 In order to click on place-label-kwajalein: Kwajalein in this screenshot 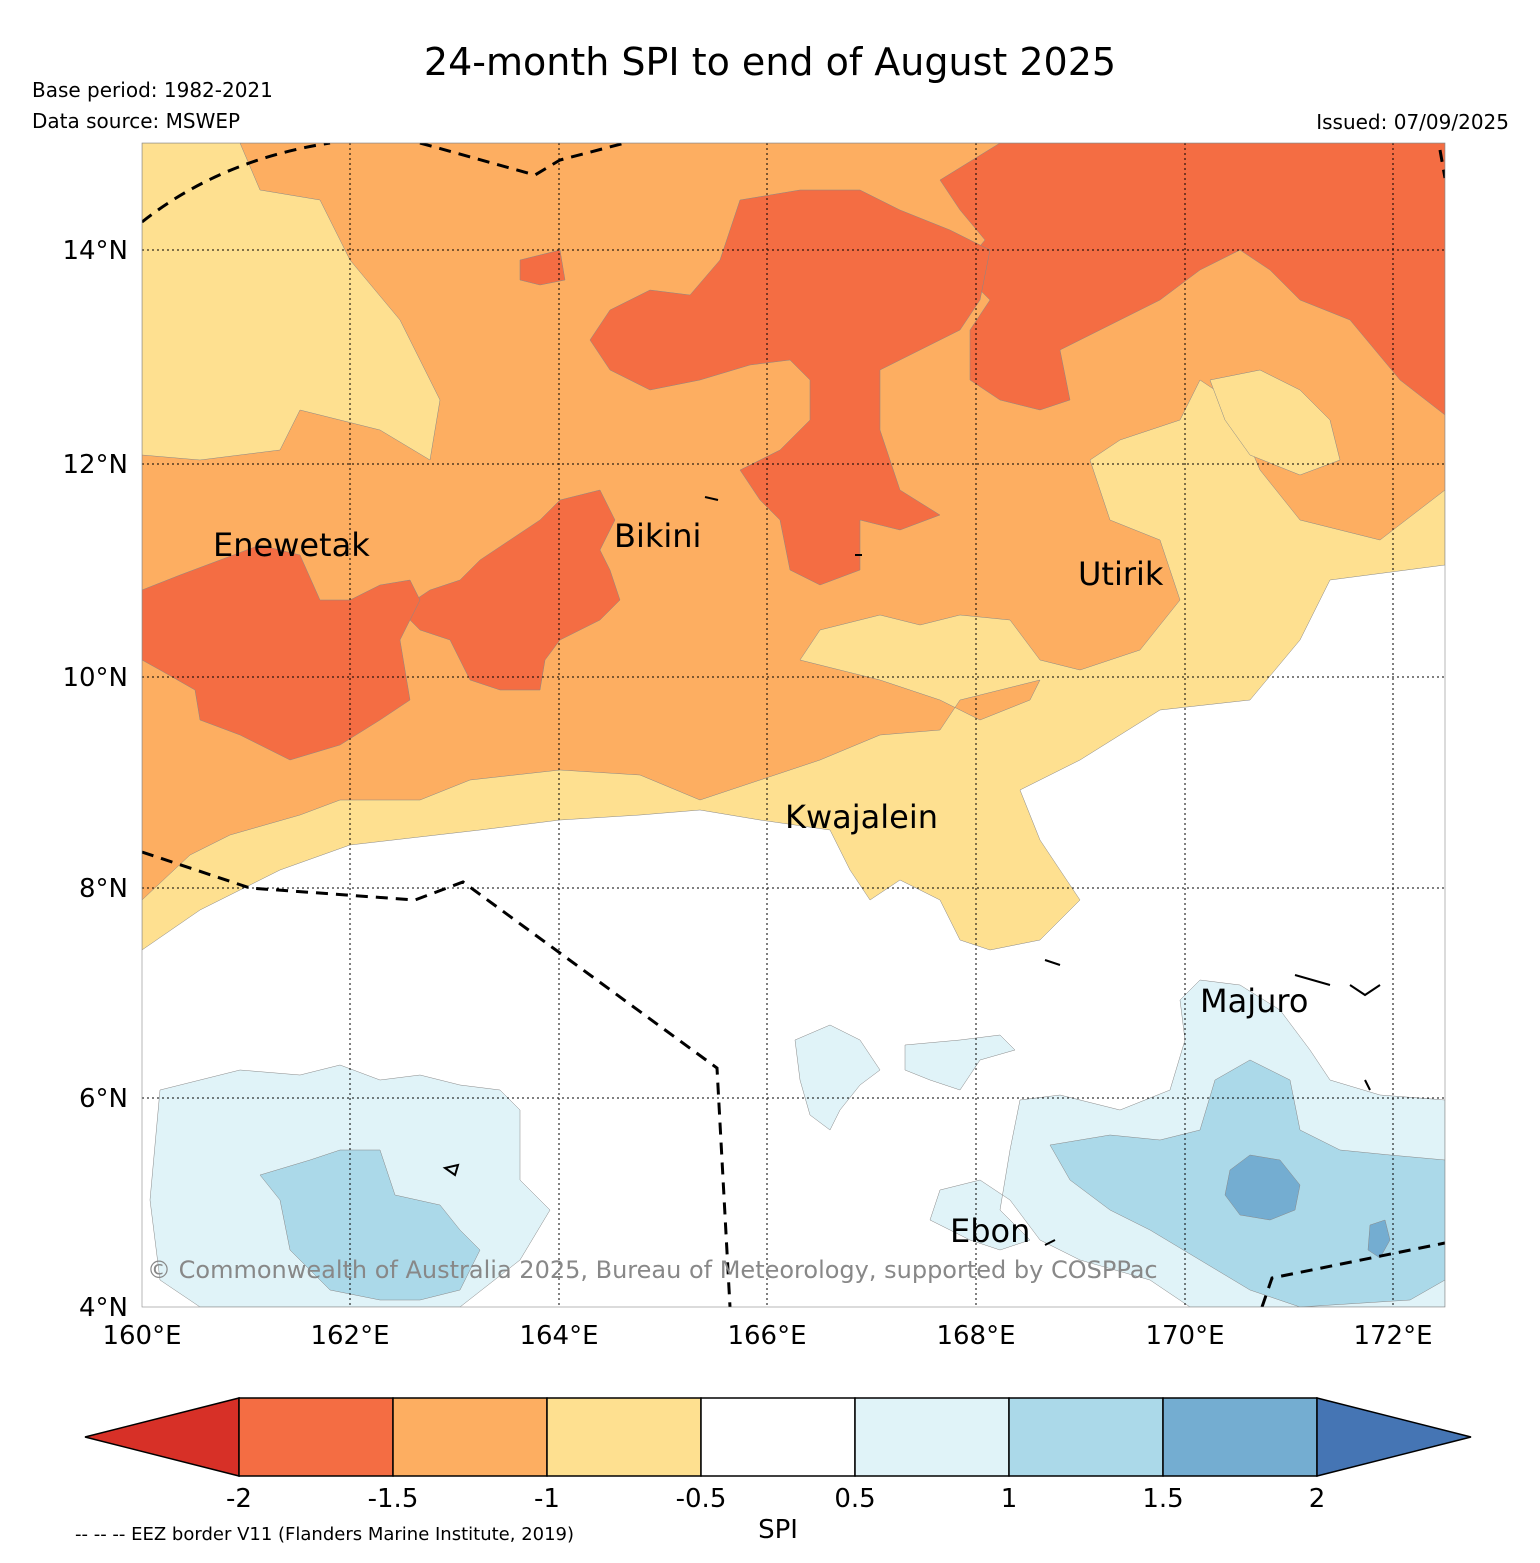, I will do `click(861, 817)`.